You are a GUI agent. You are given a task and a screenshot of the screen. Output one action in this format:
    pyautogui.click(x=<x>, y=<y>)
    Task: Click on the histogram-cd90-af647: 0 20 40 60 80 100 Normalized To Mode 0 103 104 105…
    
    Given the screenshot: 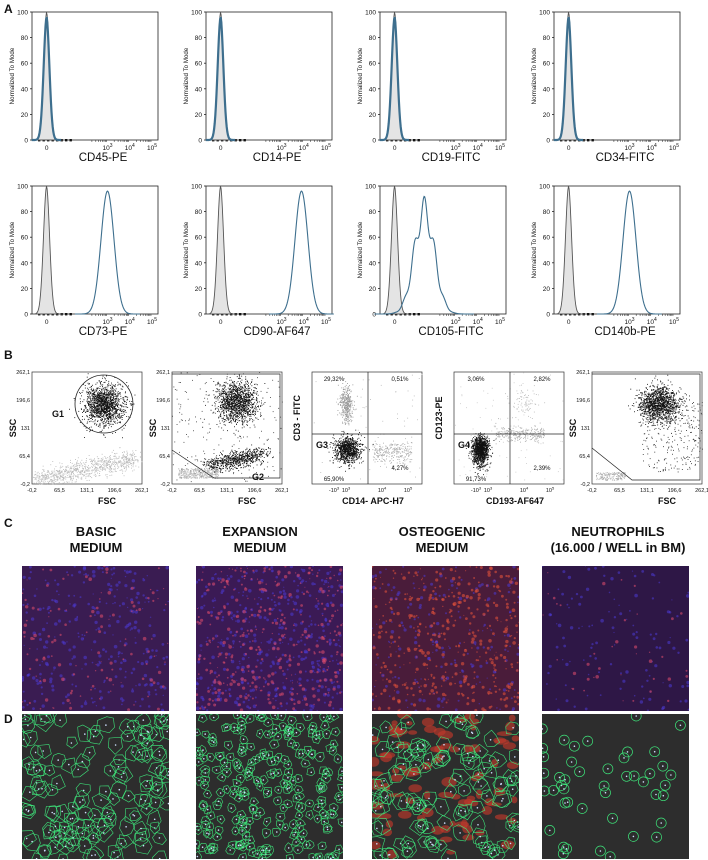 What is the action you would take?
    pyautogui.click(x=263, y=264)
    